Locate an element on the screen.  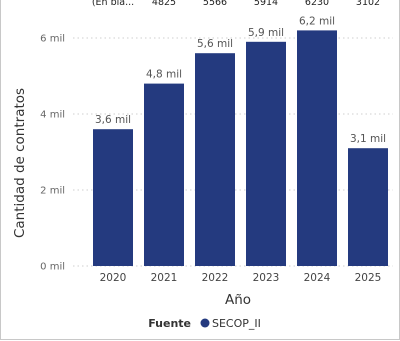
x-tick-label-2020: 2020 is located at coordinates (113, 278).